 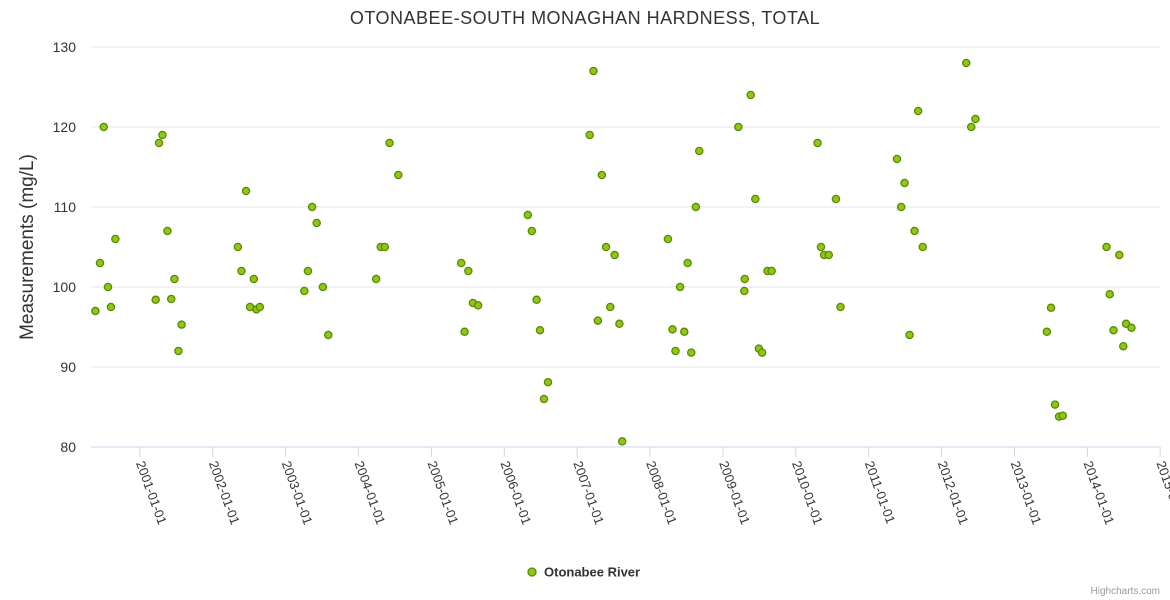 I want to click on y-tick-label: 90, so click(x=68, y=367).